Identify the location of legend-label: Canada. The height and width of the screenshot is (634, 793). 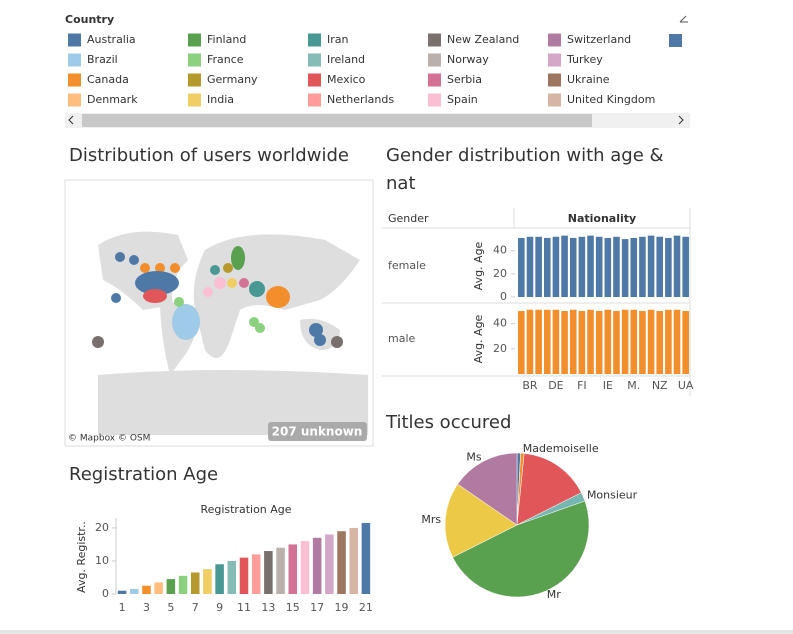
(108, 79).